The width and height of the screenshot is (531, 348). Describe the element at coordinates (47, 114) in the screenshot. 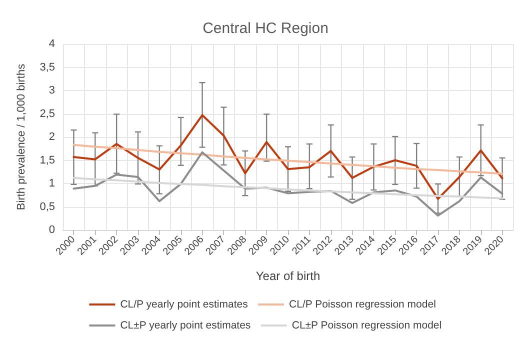

I see `y-tick-label: 2,5` at that location.